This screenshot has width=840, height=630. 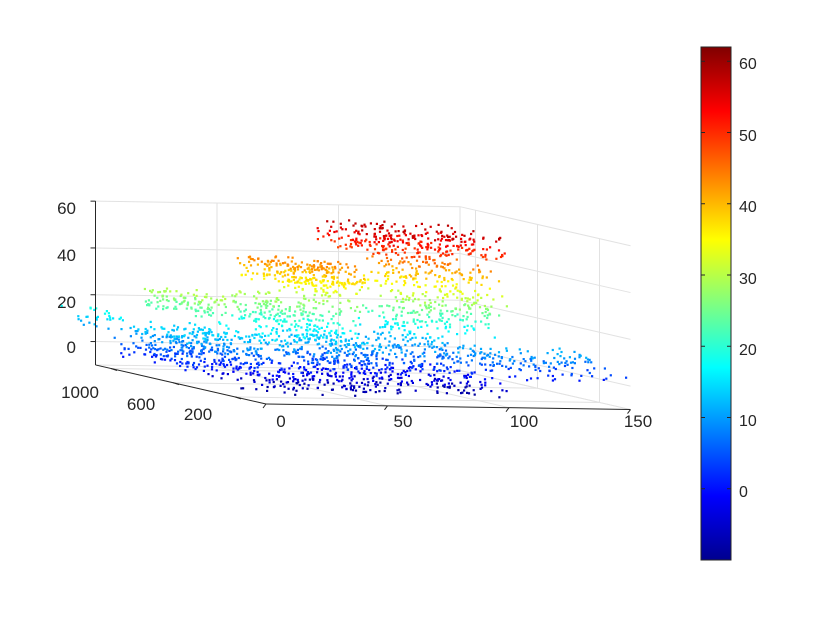 What do you see at coordinates (238, 398) in the screenshot?
I see `y-tick` at bounding box center [238, 398].